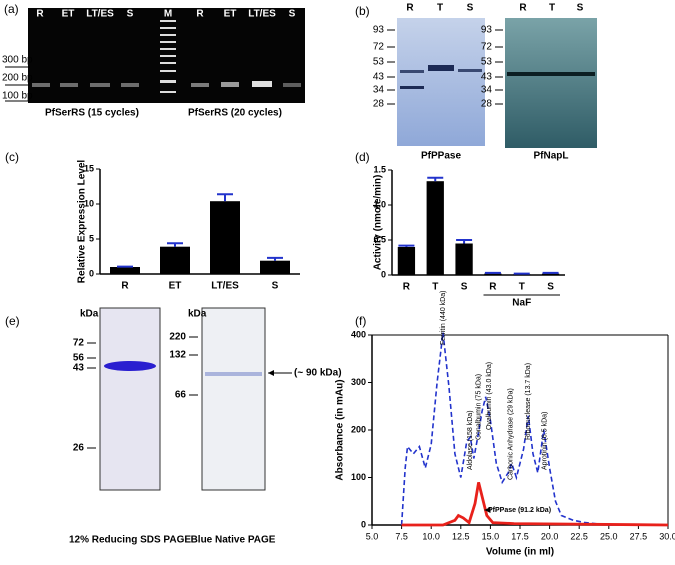 The width and height of the screenshot is (675, 565). I want to click on y-axis-label: Absorbance (in mAu), so click(340, 429).